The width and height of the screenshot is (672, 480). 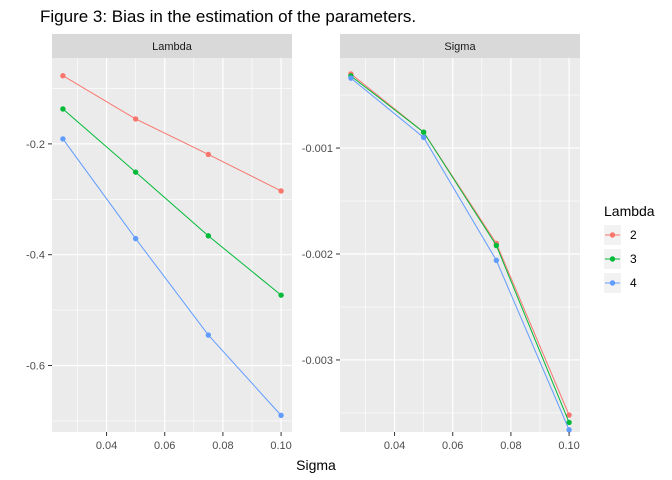 What do you see at coordinates (317, 361) in the screenshot?
I see `y-tick-label: -0.003` at bounding box center [317, 361].